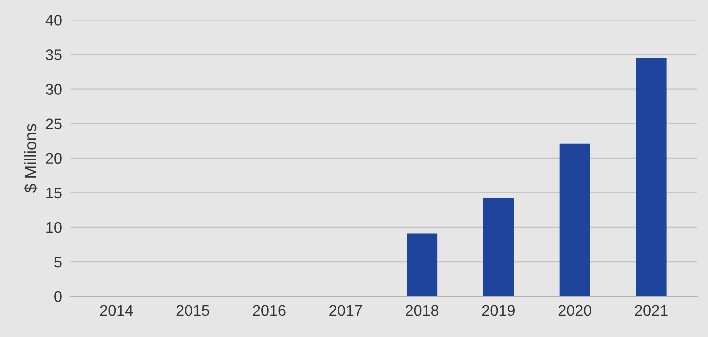 This screenshot has width=708, height=337. What do you see at coordinates (269, 310) in the screenshot?
I see `x-tick-label: 2016` at bounding box center [269, 310].